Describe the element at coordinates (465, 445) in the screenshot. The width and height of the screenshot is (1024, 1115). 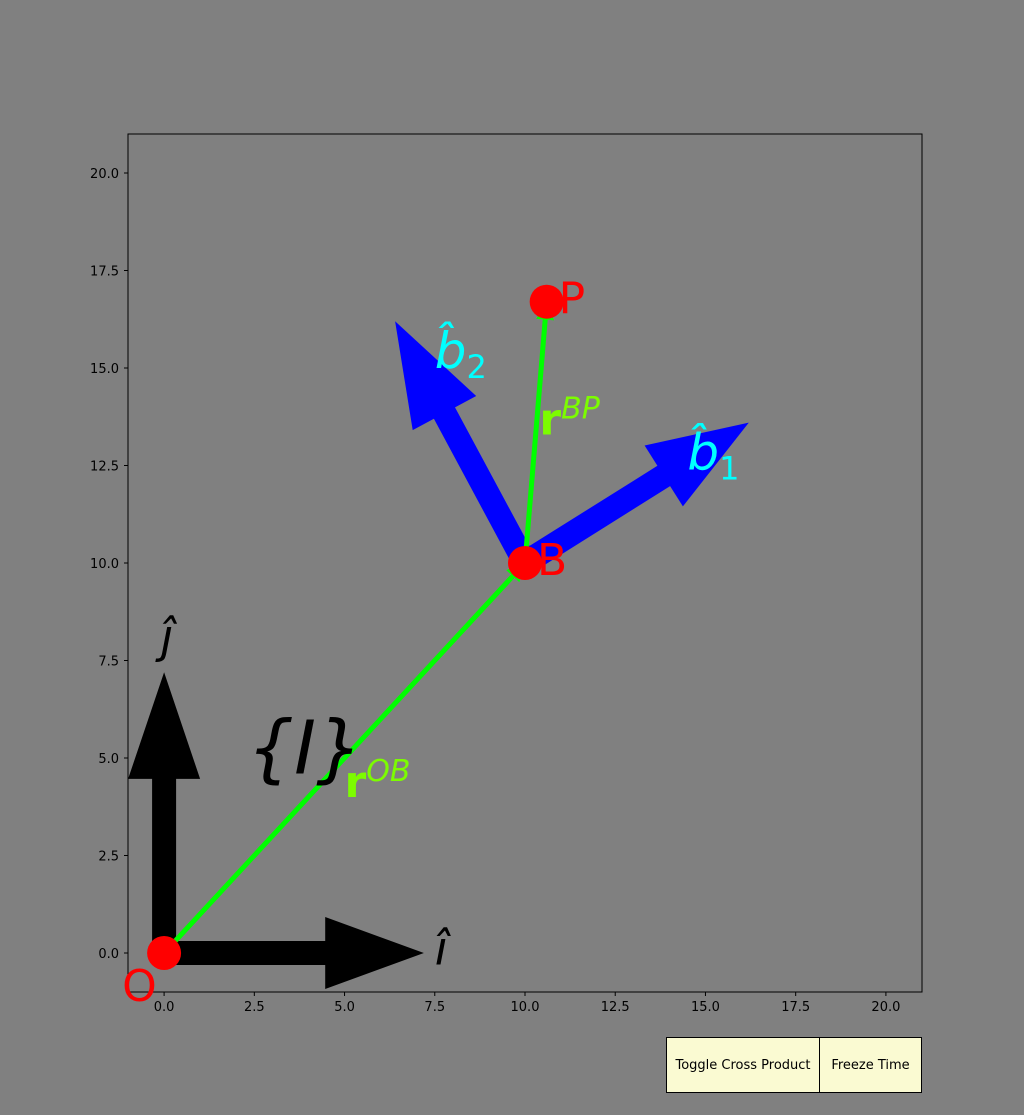
I see `b2-hat-arrow` at that location.